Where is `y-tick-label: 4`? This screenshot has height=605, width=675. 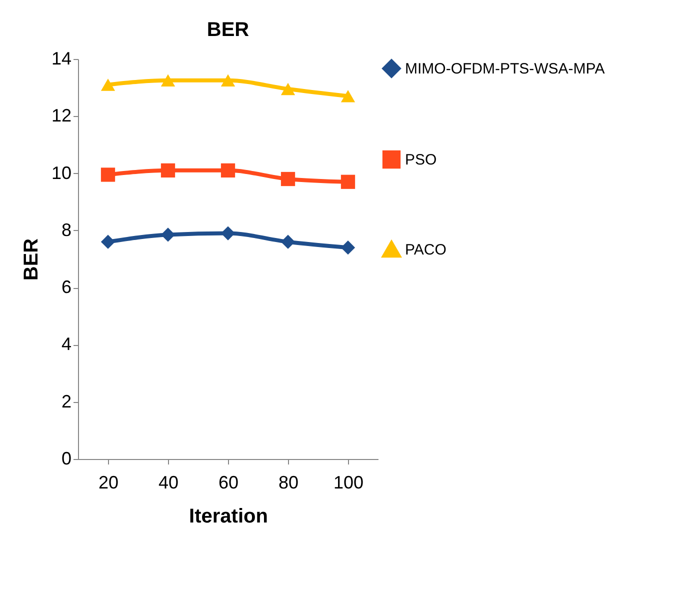
y-tick-label: 4 is located at coordinates (66, 344).